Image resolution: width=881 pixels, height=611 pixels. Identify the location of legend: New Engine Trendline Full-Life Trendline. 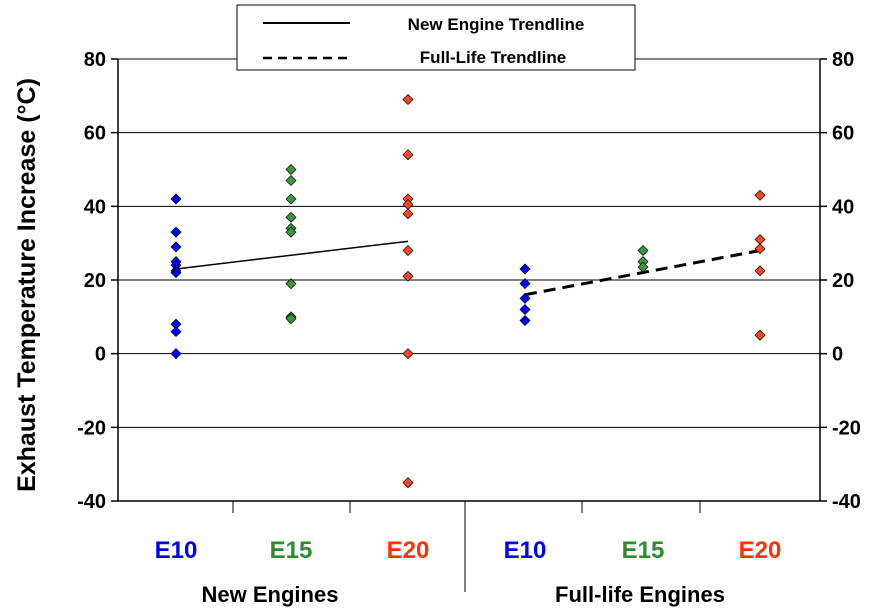
(436, 37).